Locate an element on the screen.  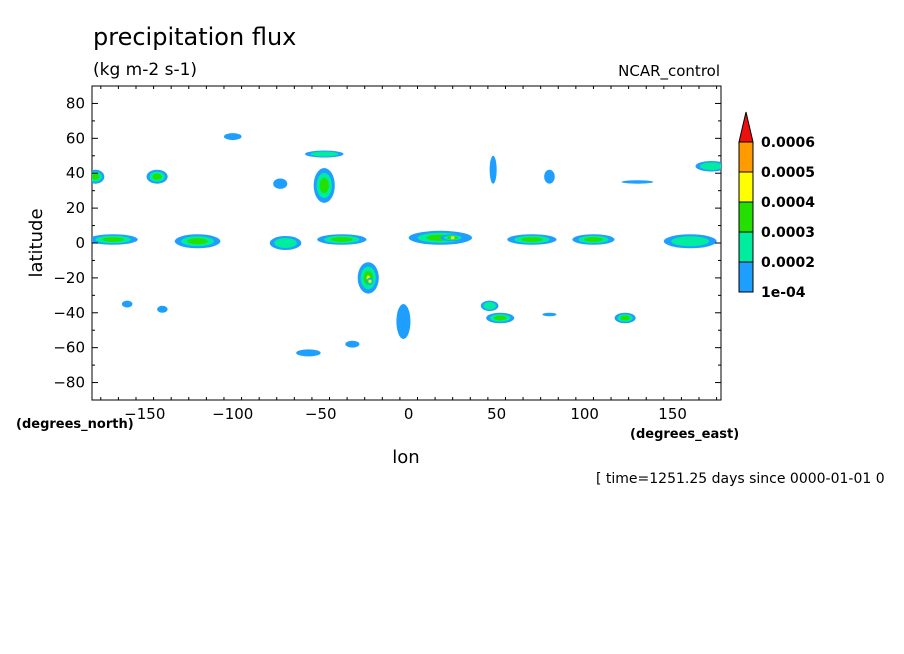
feature-europe-streak is located at coordinates (493, 169).